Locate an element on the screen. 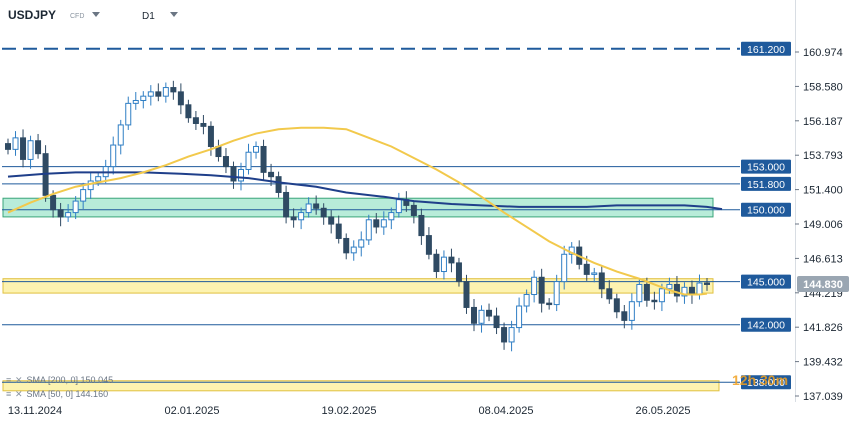 This screenshot has width=859, height=427. sma200-legend: ≡ ✕ SMA [200, 0] 150.045 is located at coordinates (59, 380).